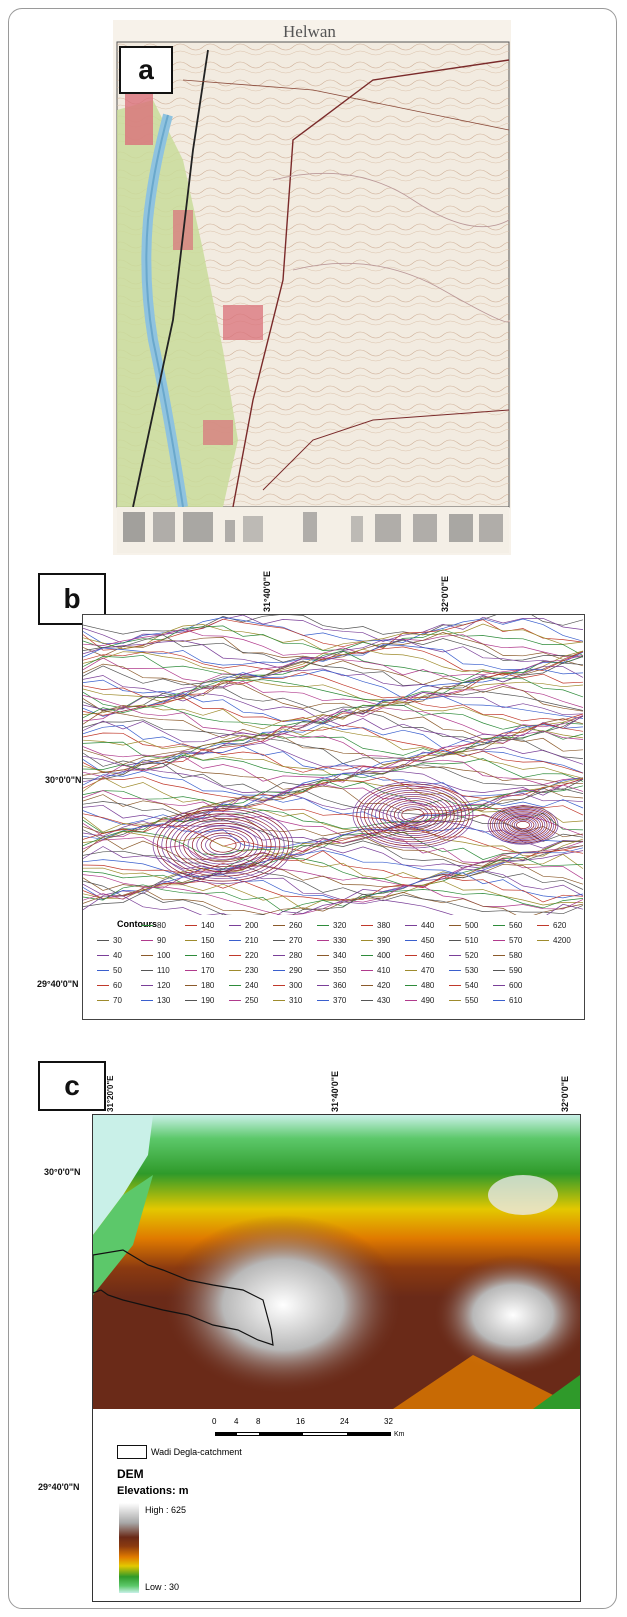 The width and height of the screenshot is (627, 1617). Describe the element at coordinates (375, 1000) in the screenshot. I see `contour-legend-item: 430` at that location.